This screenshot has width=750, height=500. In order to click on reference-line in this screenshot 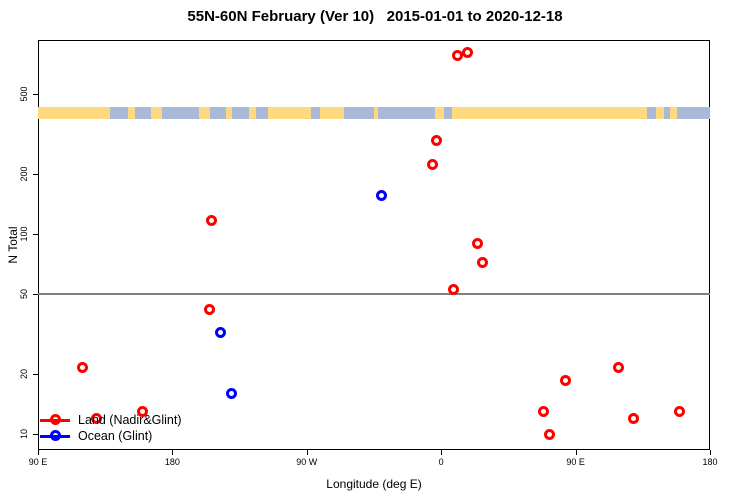, I will do `click(374, 294)`.